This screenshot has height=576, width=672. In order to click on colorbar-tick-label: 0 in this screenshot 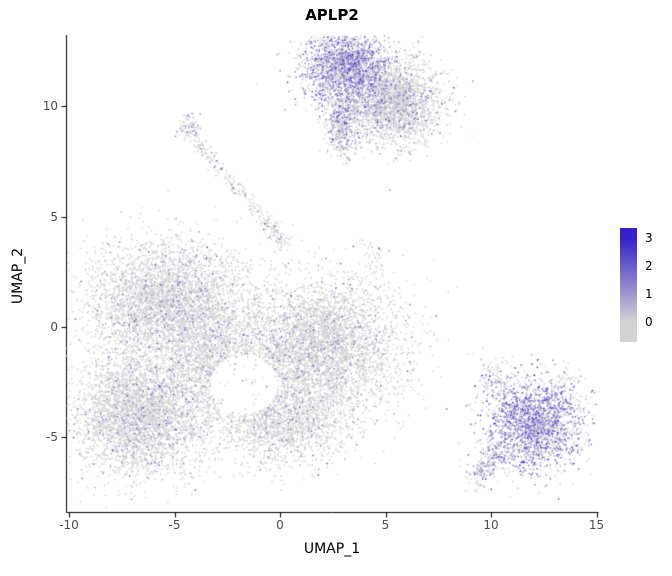, I will do `click(649, 321)`.